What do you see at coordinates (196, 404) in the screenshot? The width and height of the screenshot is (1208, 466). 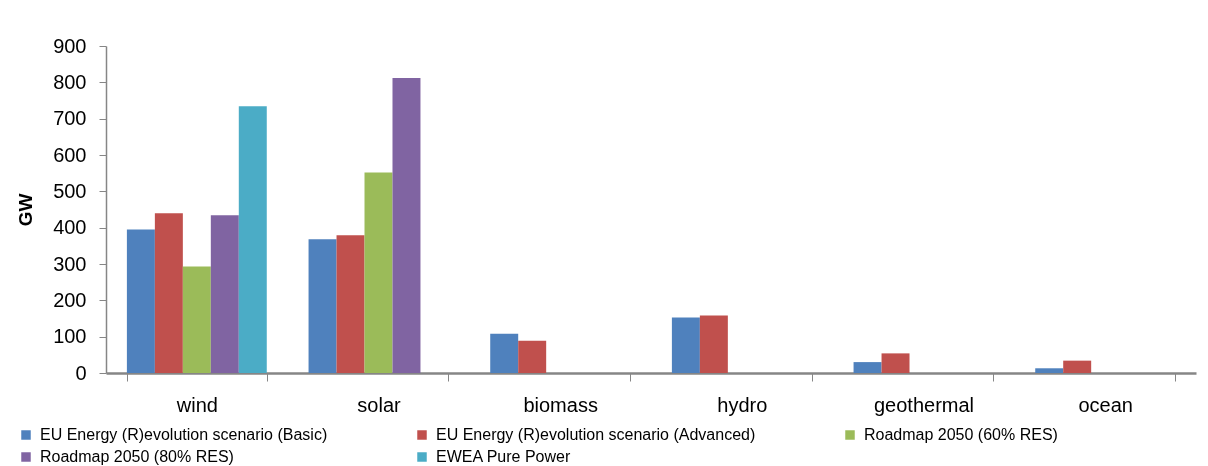 I see `x-tick-label: wind` at bounding box center [196, 404].